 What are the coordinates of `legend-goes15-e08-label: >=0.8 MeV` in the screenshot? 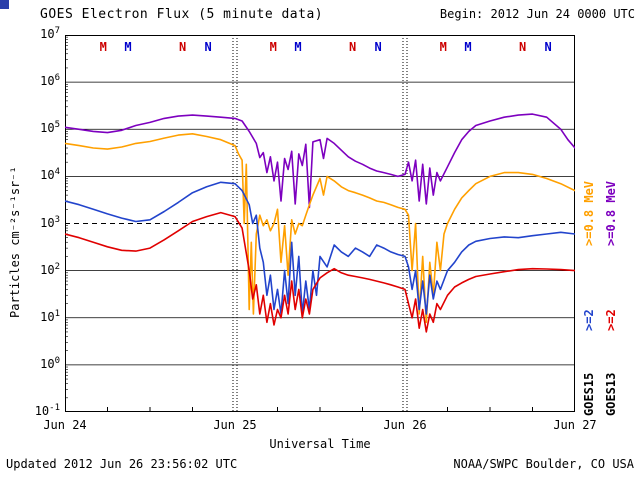 It's located at (589, 213).